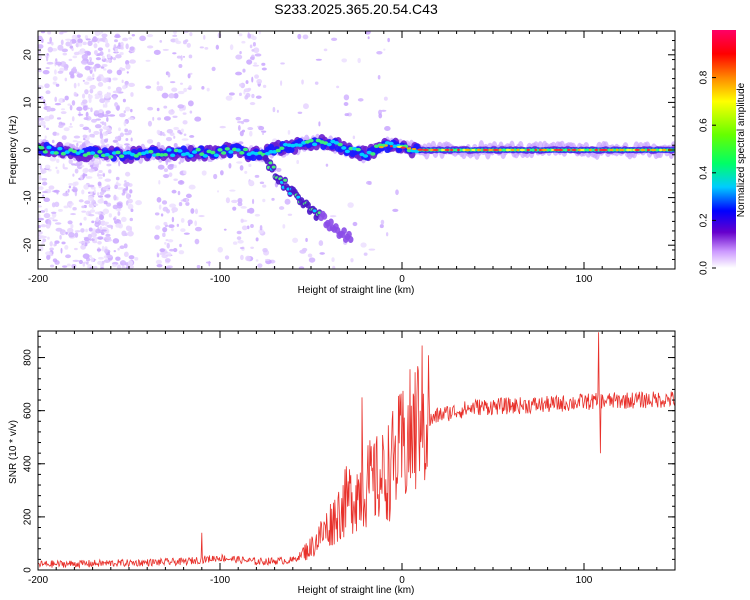 The height and width of the screenshot is (600, 750). What do you see at coordinates (298, 197) in the screenshot?
I see `spectrogram-branch-core` at bounding box center [298, 197].